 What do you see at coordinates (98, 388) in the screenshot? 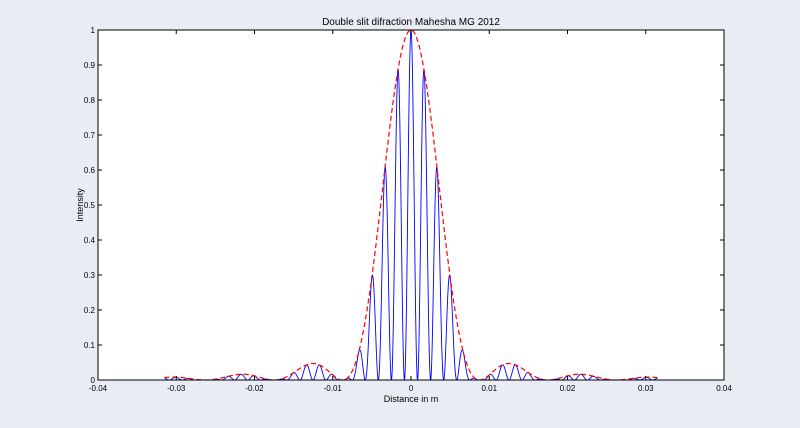
I see `x-tick-label: -0.04` at bounding box center [98, 388].